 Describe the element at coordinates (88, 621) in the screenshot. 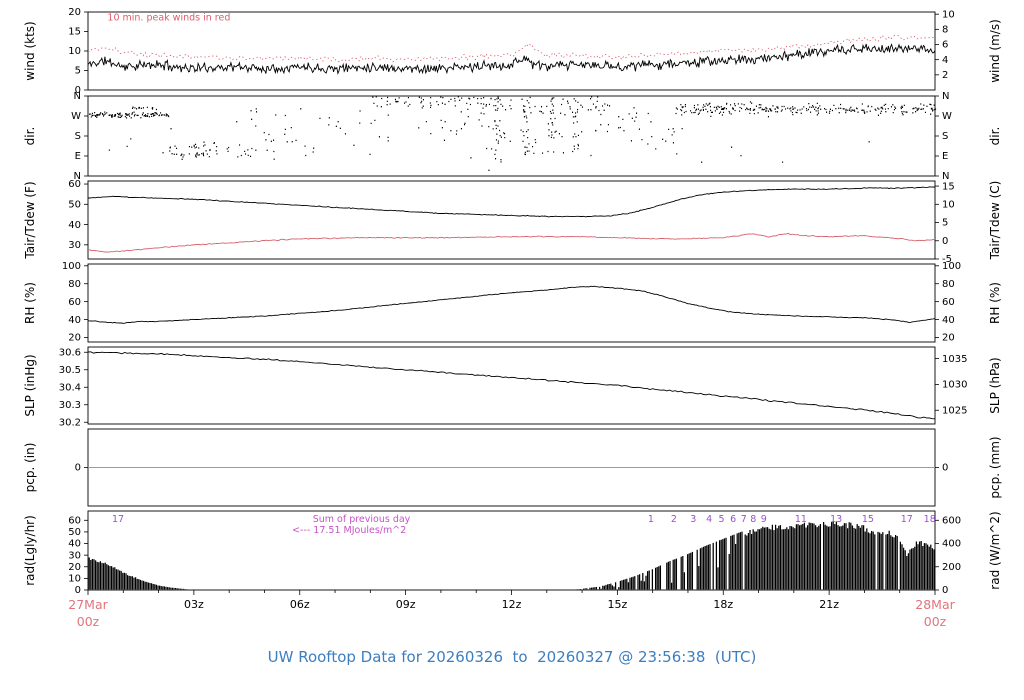

I see `x-start-hour-label: 00z` at that location.